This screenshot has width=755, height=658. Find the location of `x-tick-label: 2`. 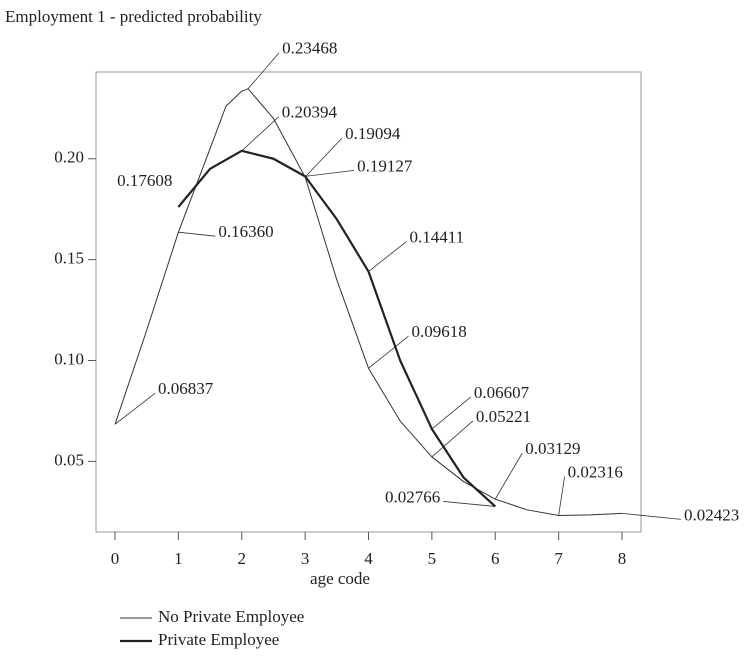

x-tick-label: 2 is located at coordinates (242, 558).